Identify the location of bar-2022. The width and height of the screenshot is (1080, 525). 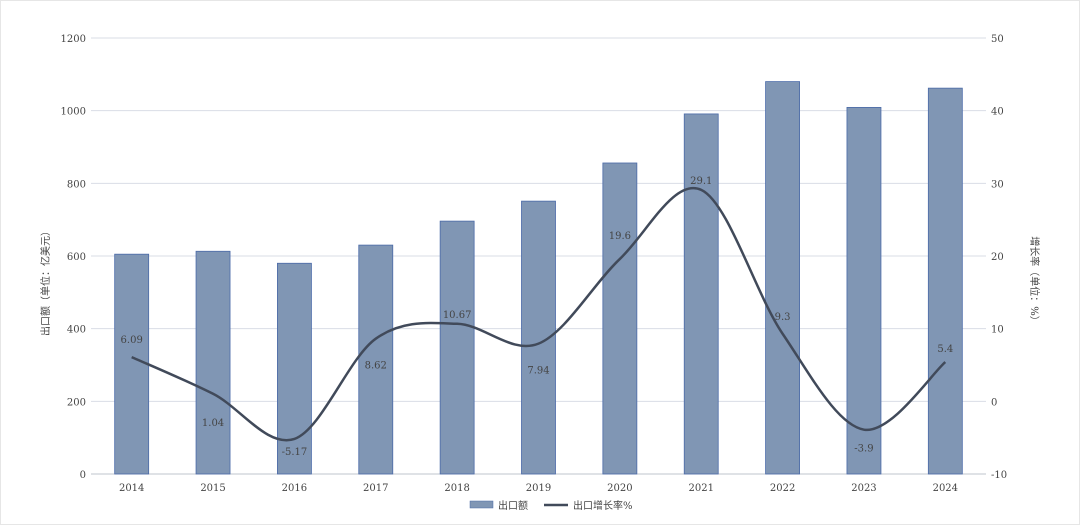
(782, 278).